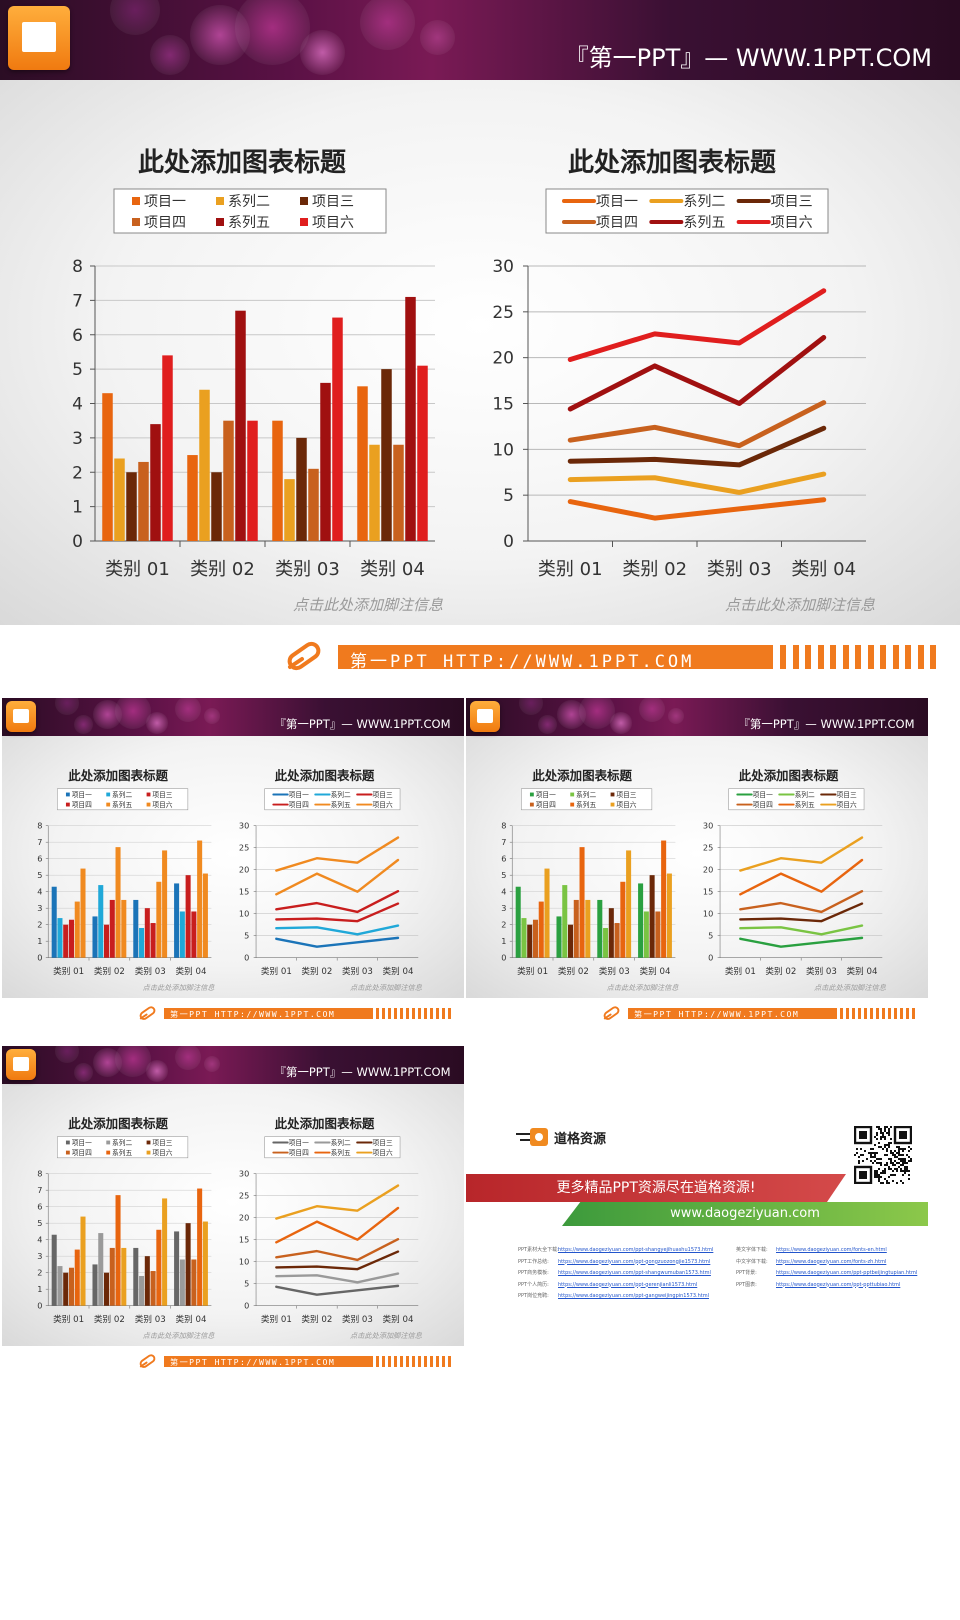 Image resolution: width=960 pixels, height=1620 pixels. Describe the element at coordinates (77, 267) in the screenshot. I see `bar-ytick-label: 8` at that location.